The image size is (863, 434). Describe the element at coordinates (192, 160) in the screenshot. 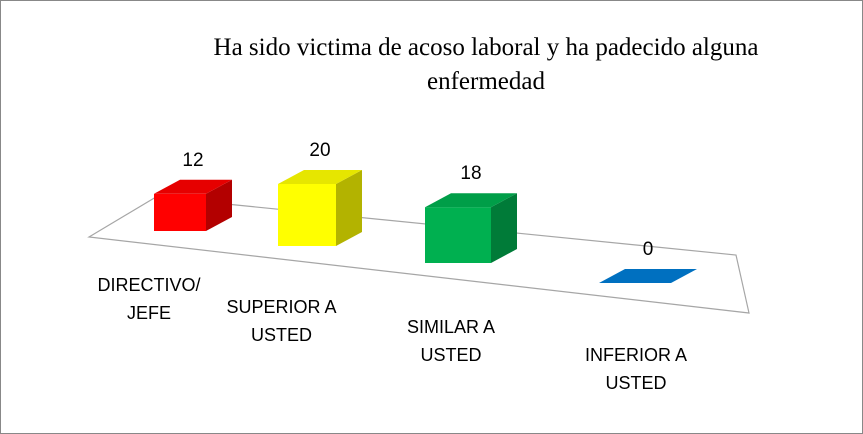

I see `value-label: 12` at that location.